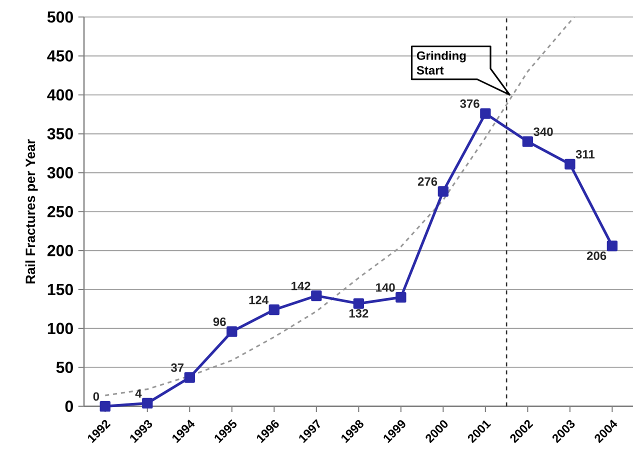  Describe the element at coordinates (543, 131) in the screenshot. I see `data-label: 340` at that location.